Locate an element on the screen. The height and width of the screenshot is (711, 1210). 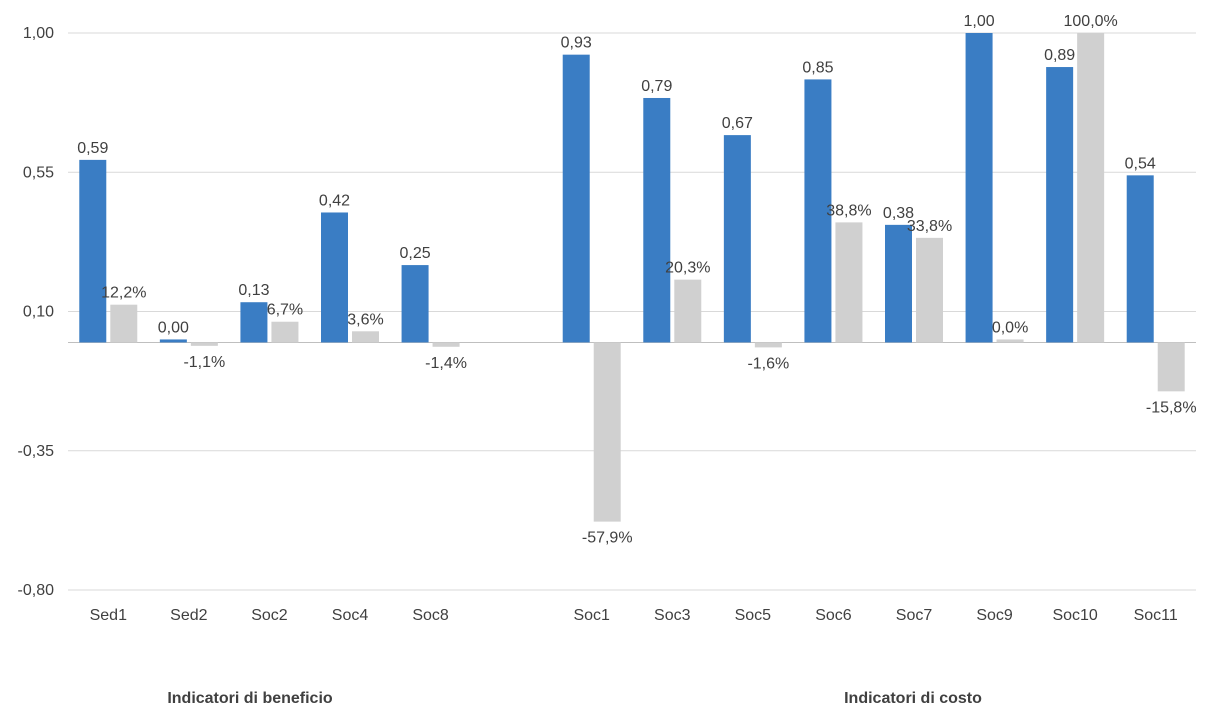
y-tick-label: 0,10 is located at coordinates (38, 312).